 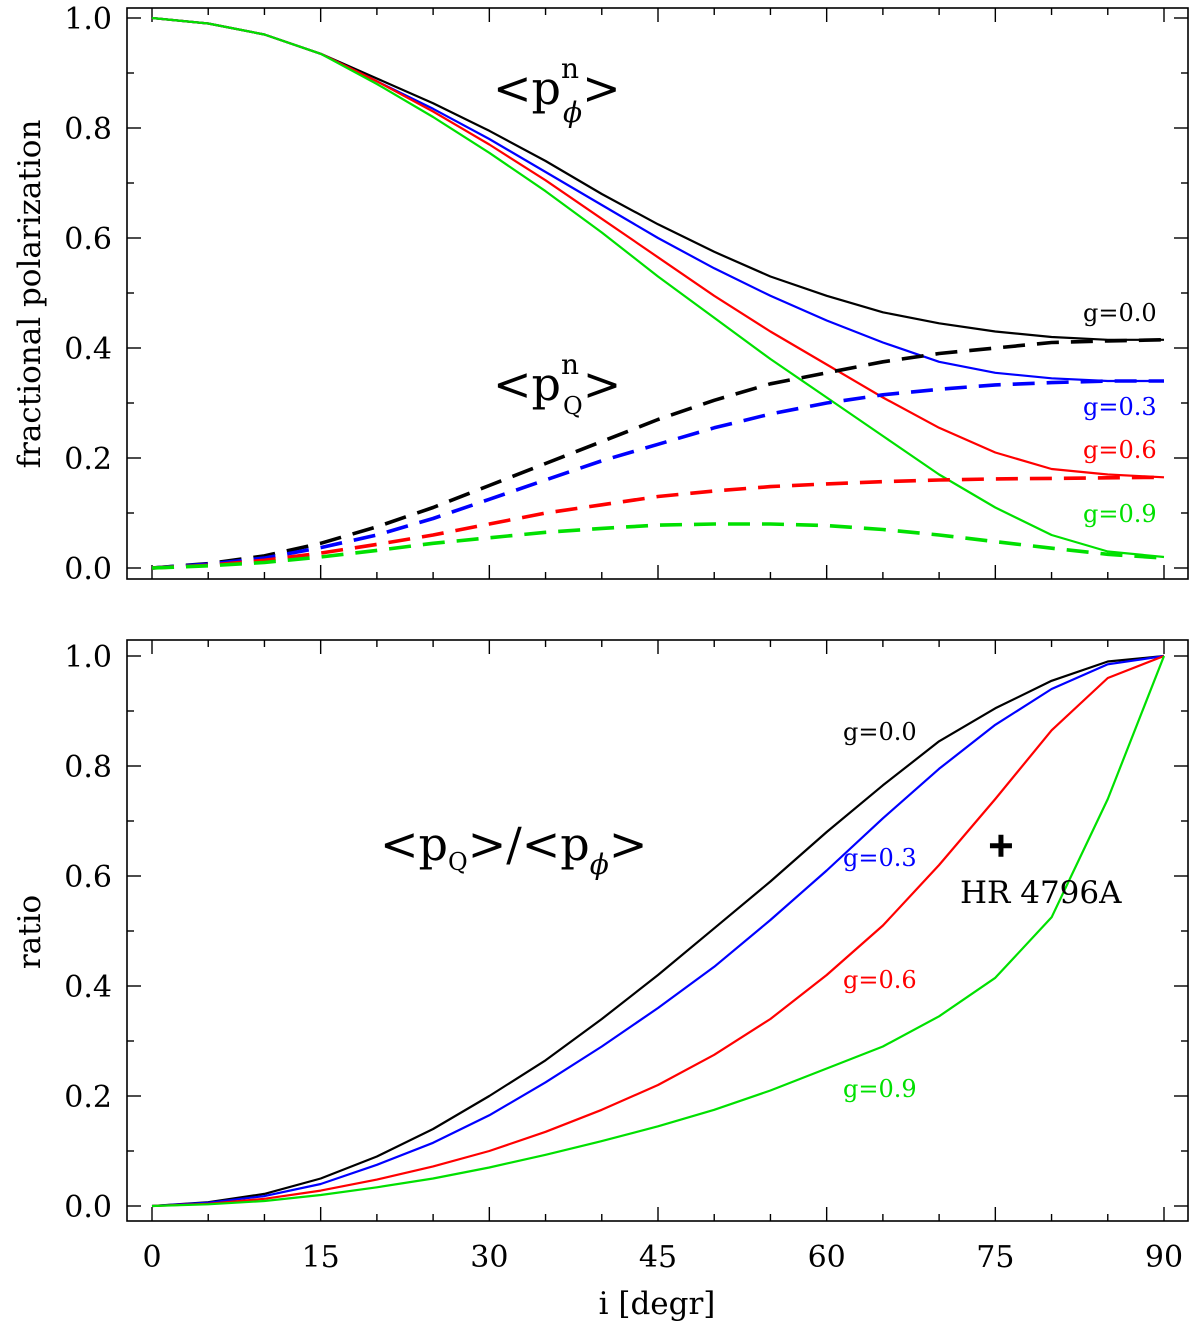 What do you see at coordinates (572, 112) in the screenshot?
I see `annotation-p-phi-n-sub: ϕ` at bounding box center [572, 112].